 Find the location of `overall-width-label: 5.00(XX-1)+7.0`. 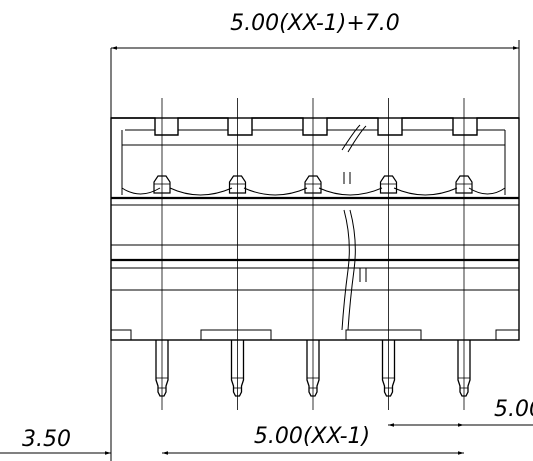

overall-width-label: 5.00(XX-1)+7.0 is located at coordinates (315, 23).